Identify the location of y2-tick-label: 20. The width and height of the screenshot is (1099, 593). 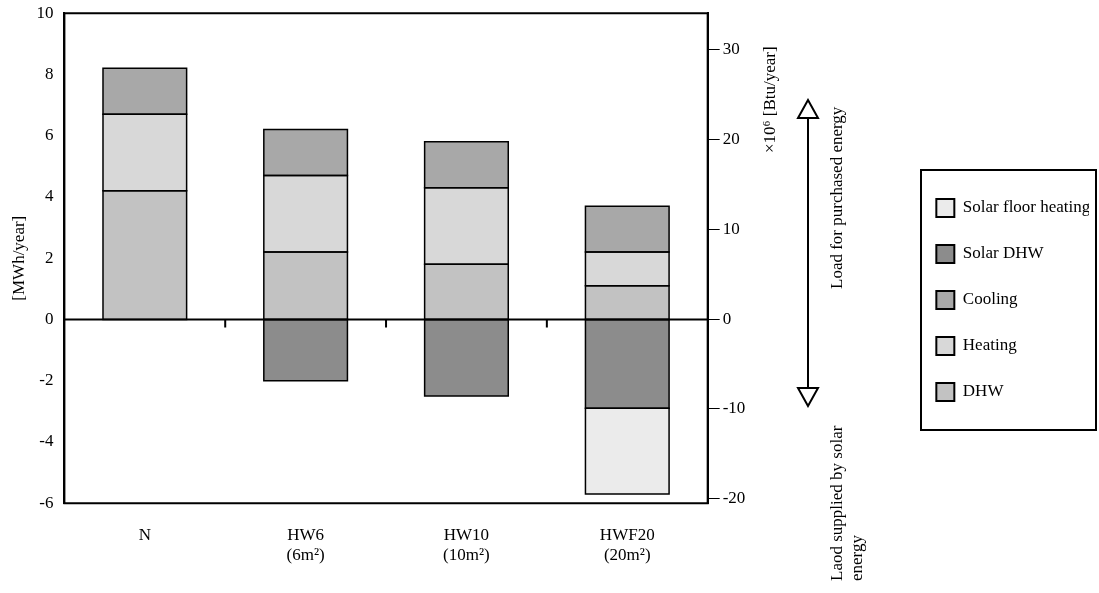
(731, 139).